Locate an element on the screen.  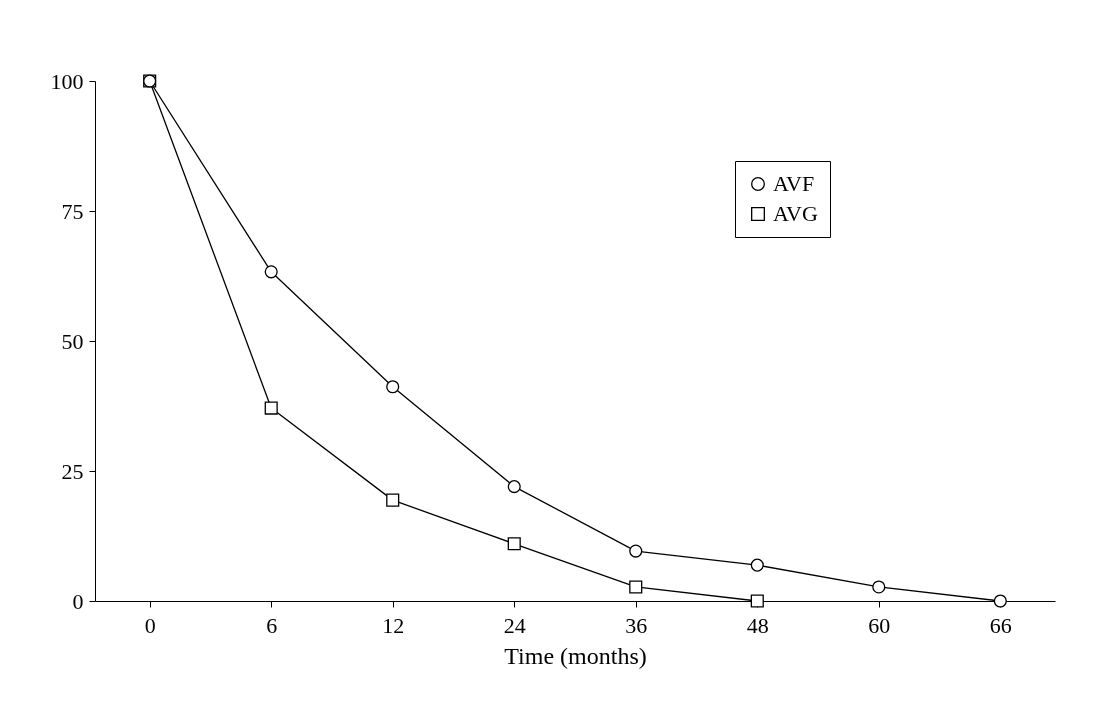
legend-label: AVF is located at coordinates (794, 183).